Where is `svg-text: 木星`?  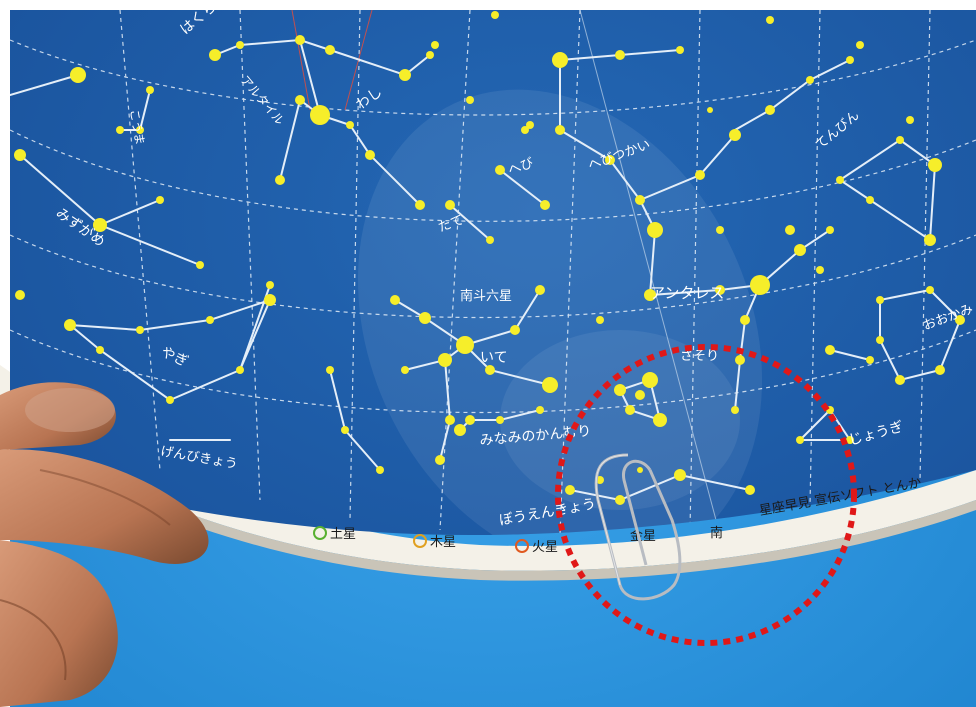
svg-text: 木星 is located at coordinates (443, 542).